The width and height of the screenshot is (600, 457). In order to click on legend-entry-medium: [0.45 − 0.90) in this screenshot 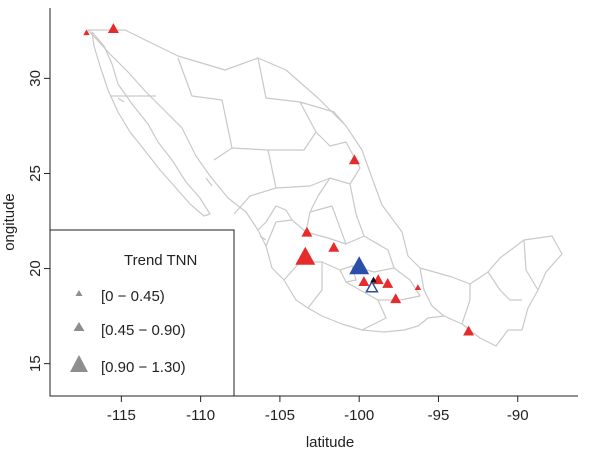, I will do `click(129, 330)`.